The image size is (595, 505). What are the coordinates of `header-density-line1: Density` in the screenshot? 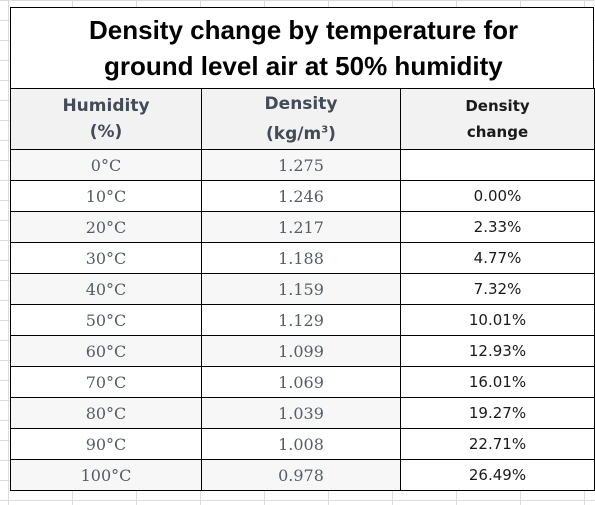 It's located at (301, 104).